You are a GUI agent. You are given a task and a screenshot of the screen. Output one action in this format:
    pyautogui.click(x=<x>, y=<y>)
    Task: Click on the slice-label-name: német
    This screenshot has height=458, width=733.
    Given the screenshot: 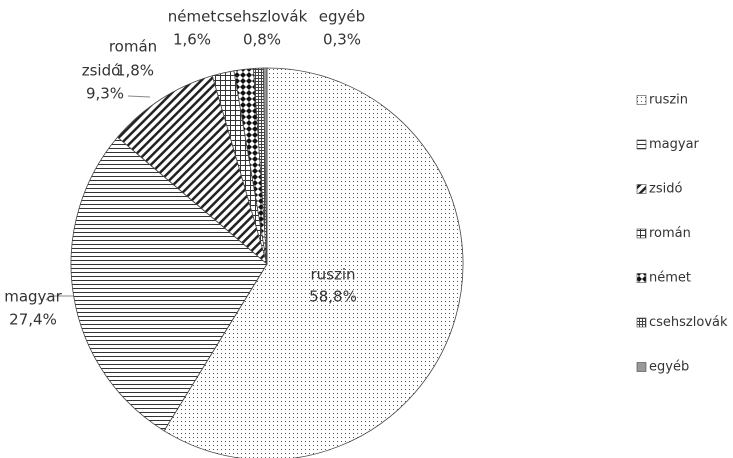 What is the action you would take?
    pyautogui.click(x=192, y=17)
    